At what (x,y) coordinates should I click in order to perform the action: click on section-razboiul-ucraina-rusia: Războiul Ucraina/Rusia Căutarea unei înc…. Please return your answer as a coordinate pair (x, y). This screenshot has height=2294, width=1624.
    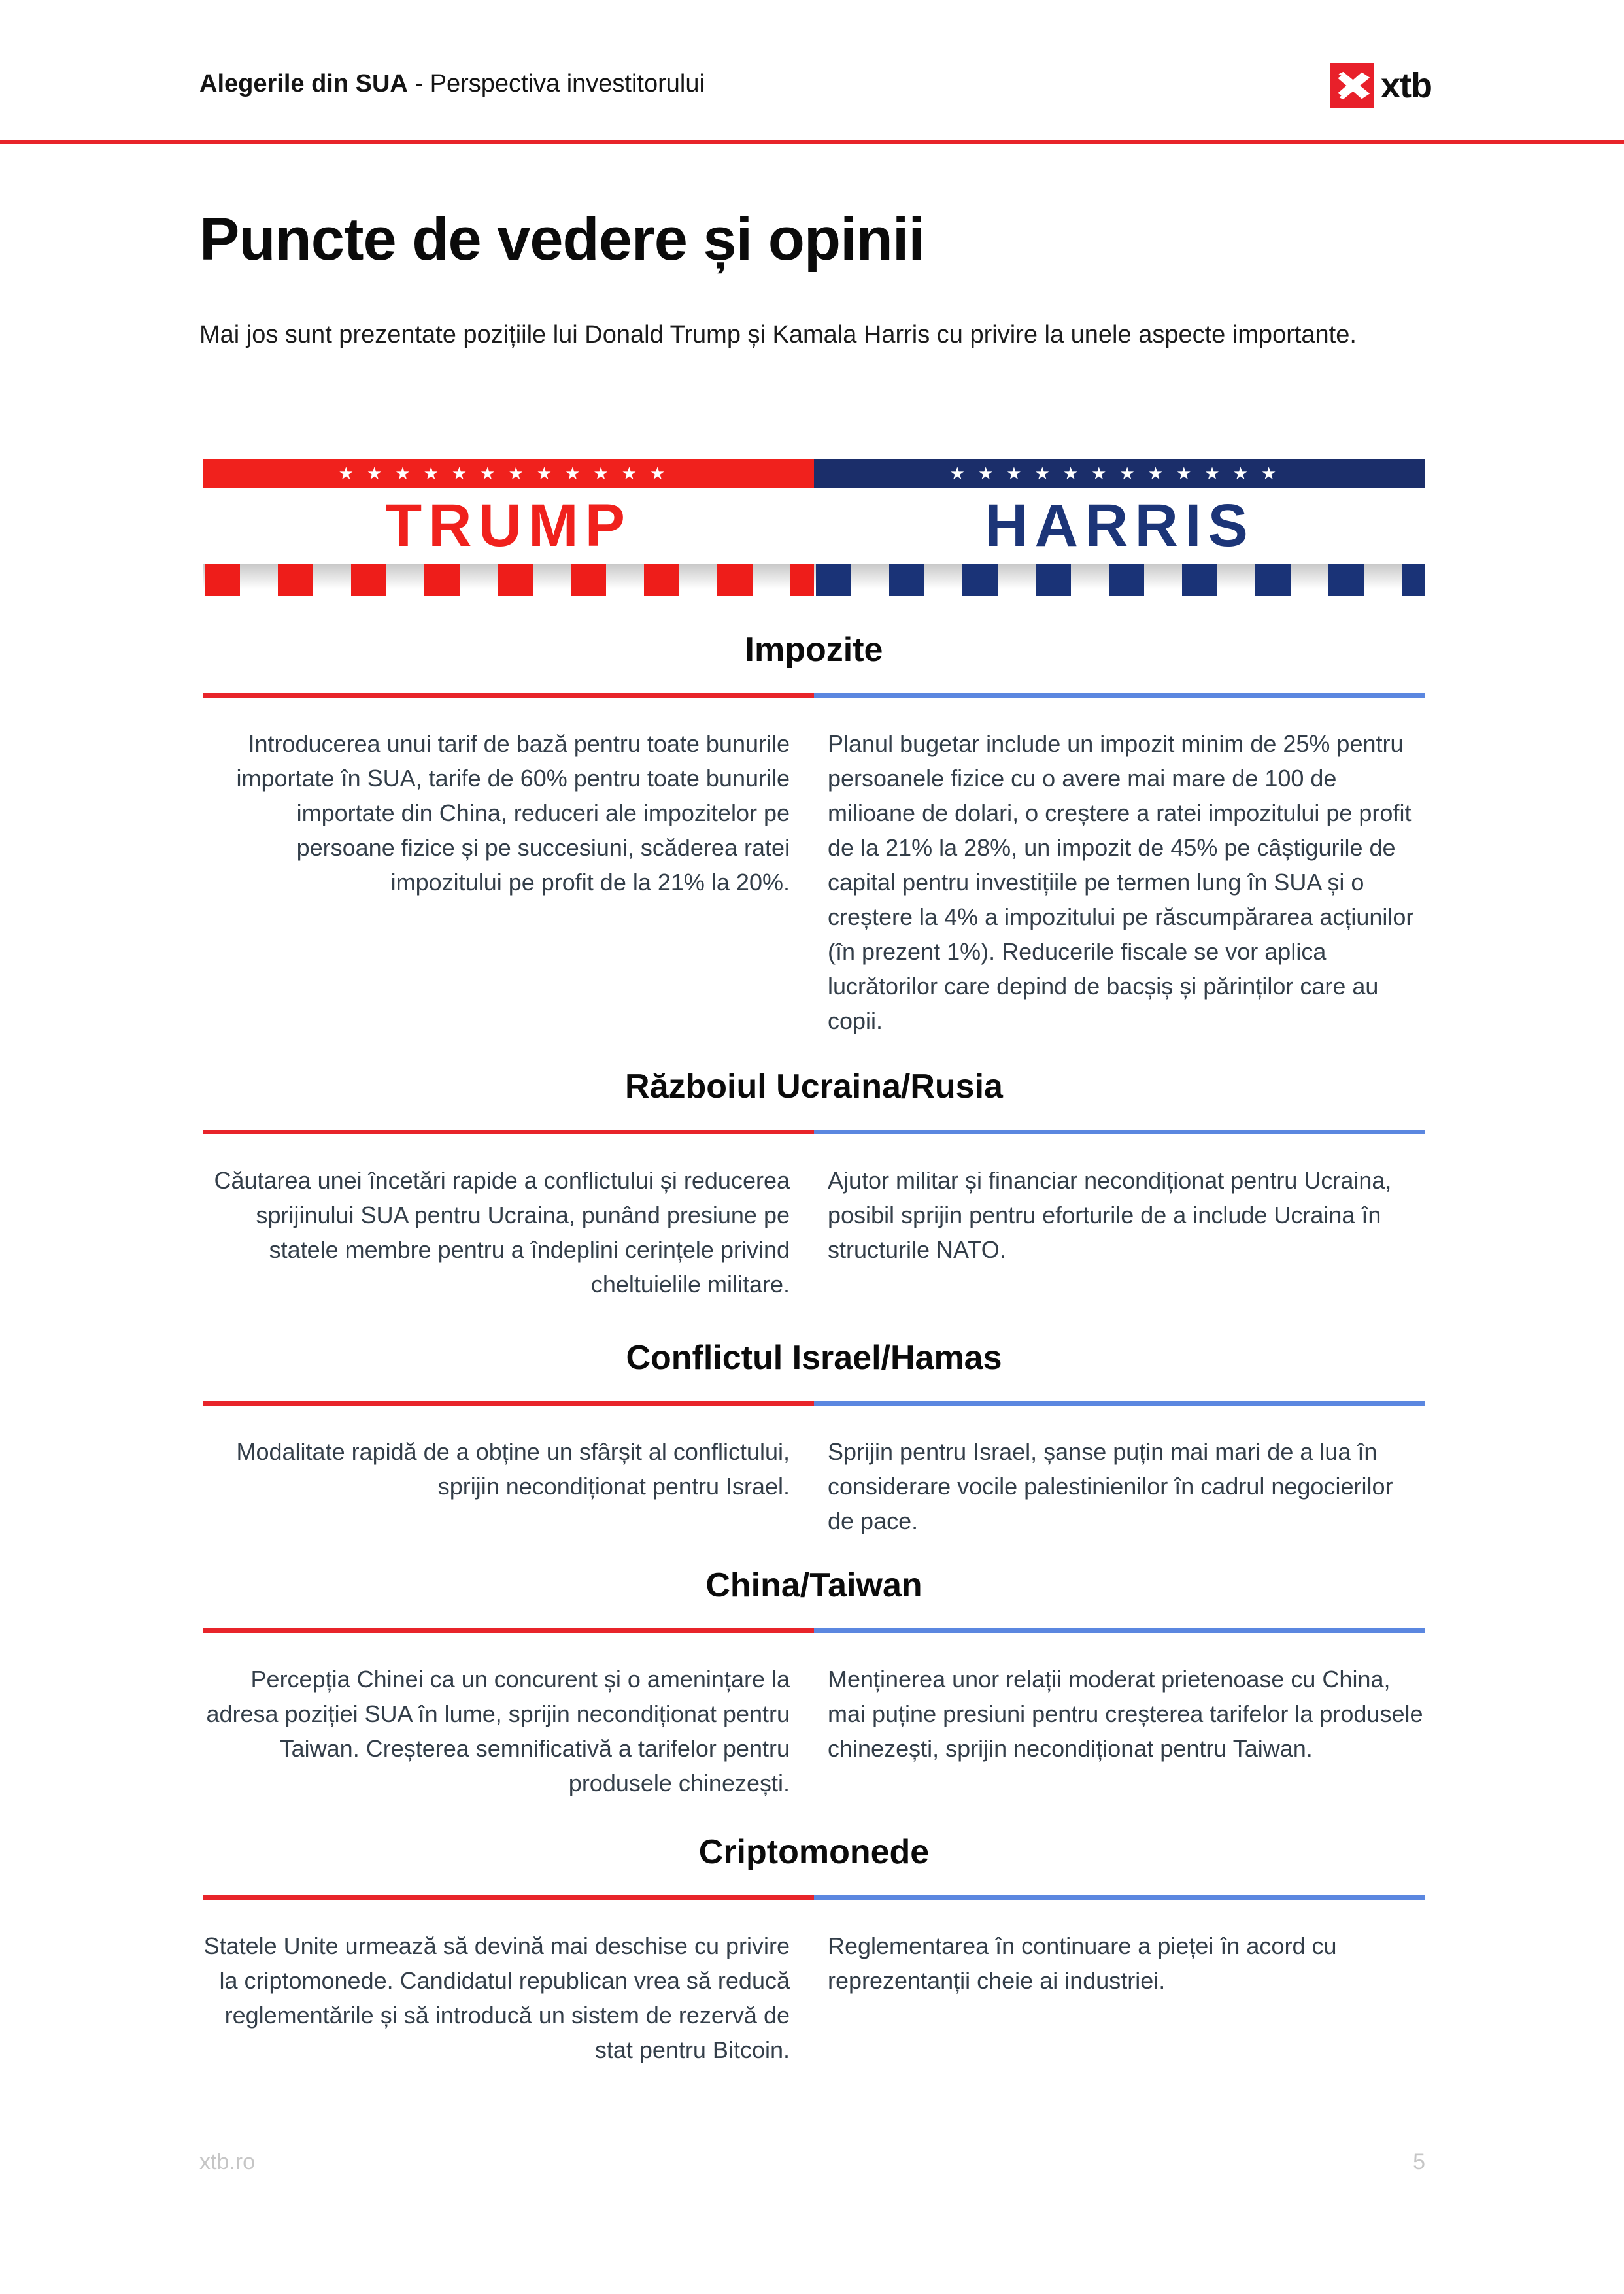
    Looking at the image, I should click on (814, 1184).